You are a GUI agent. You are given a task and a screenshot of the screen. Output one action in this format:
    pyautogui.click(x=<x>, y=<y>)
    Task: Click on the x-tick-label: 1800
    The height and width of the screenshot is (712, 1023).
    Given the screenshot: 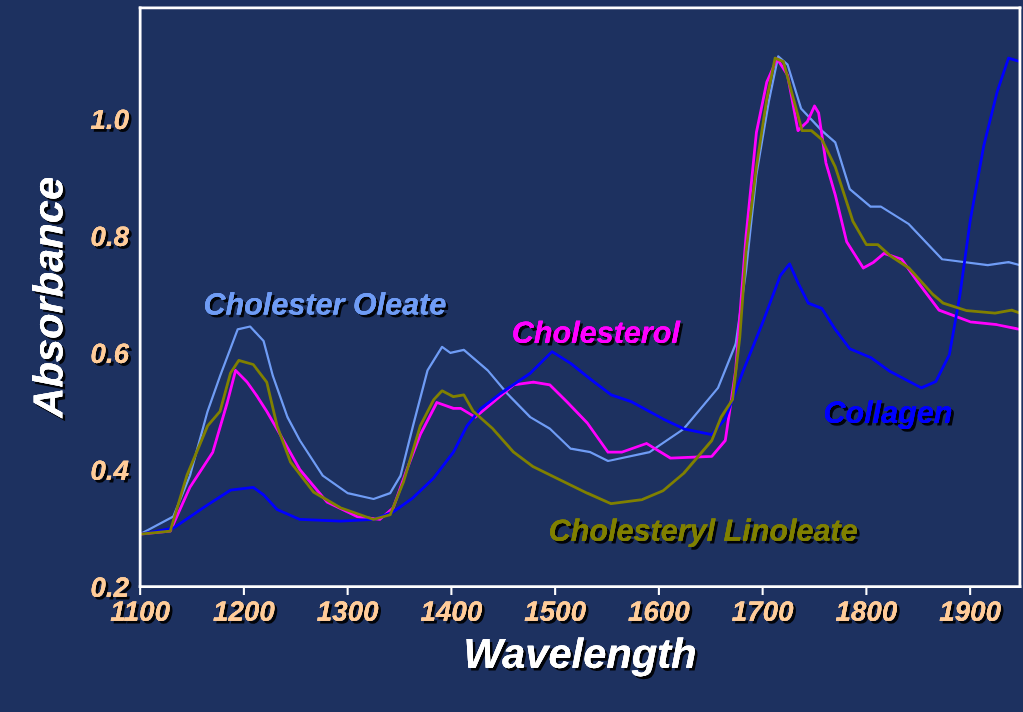 What is the action you would take?
    pyautogui.click(x=867, y=612)
    